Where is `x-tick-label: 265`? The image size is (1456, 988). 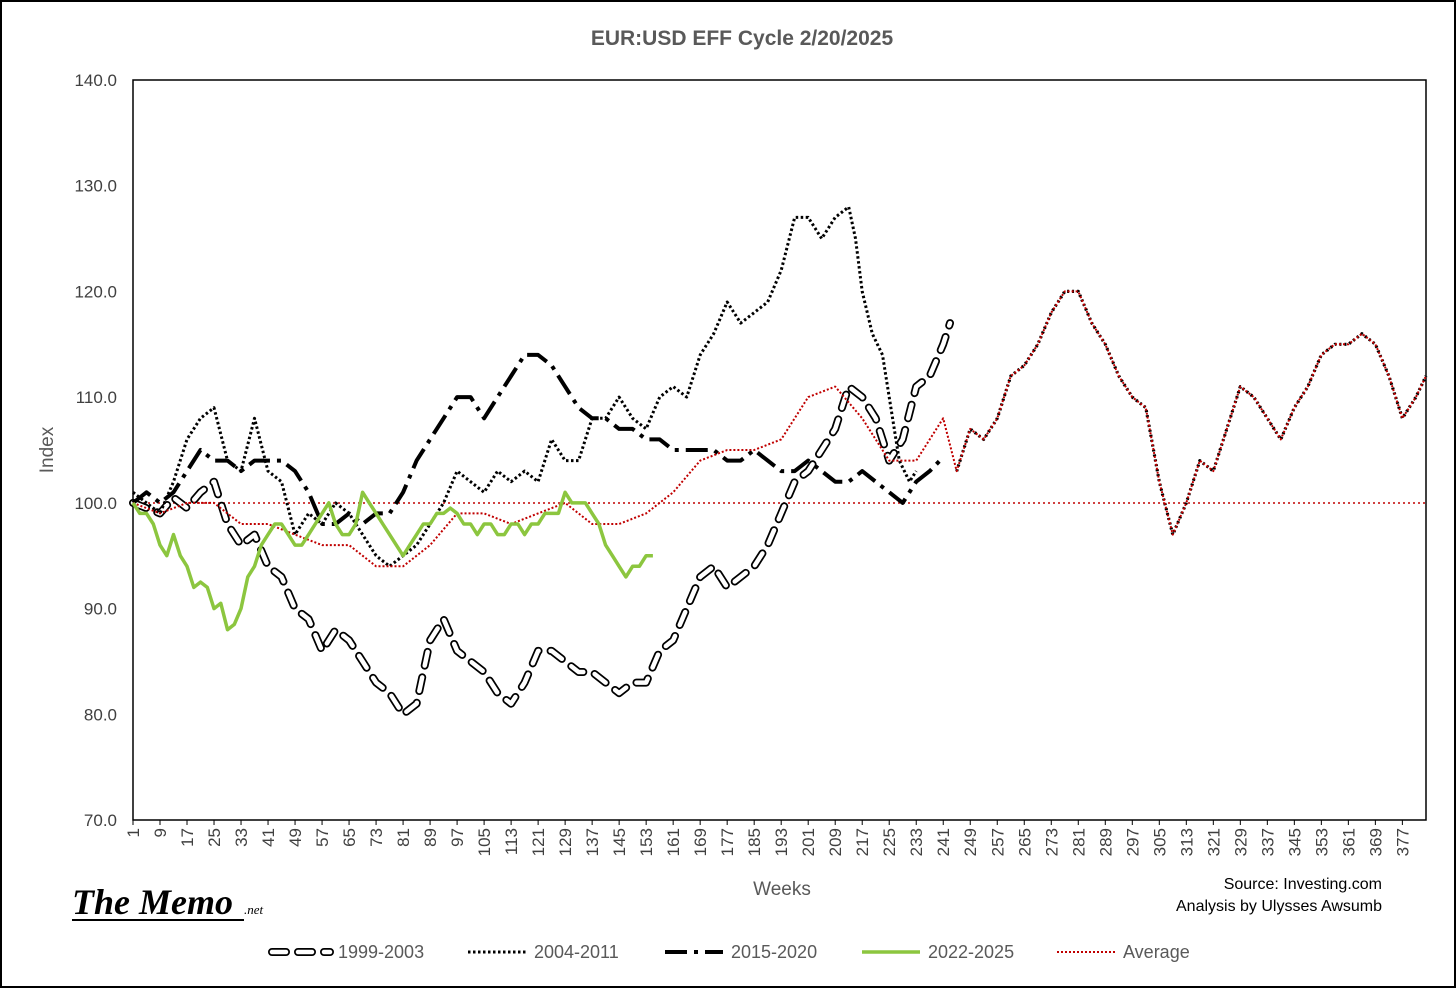 x-tick-label: 265 is located at coordinates (1024, 842).